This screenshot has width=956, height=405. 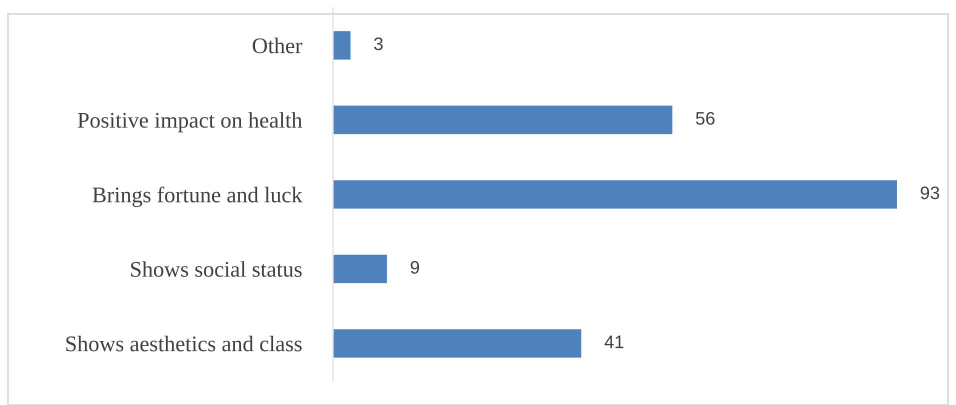 What do you see at coordinates (190, 122) in the screenshot?
I see `y-tick-label: Positive impact on health` at bounding box center [190, 122].